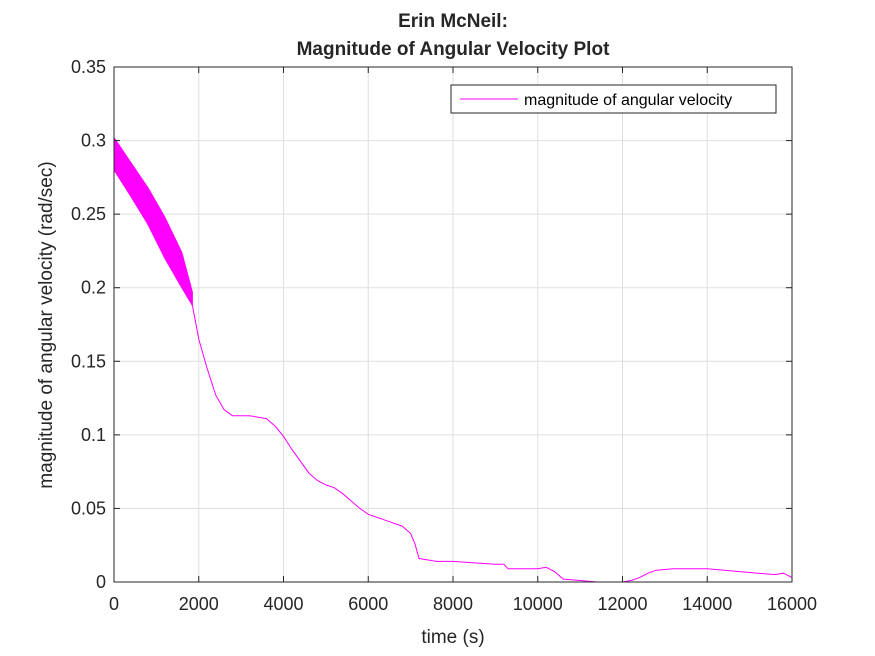 This screenshot has height=656, width=875. Describe the element at coordinates (283, 604) in the screenshot. I see `x-tick-label: 4000` at that location.